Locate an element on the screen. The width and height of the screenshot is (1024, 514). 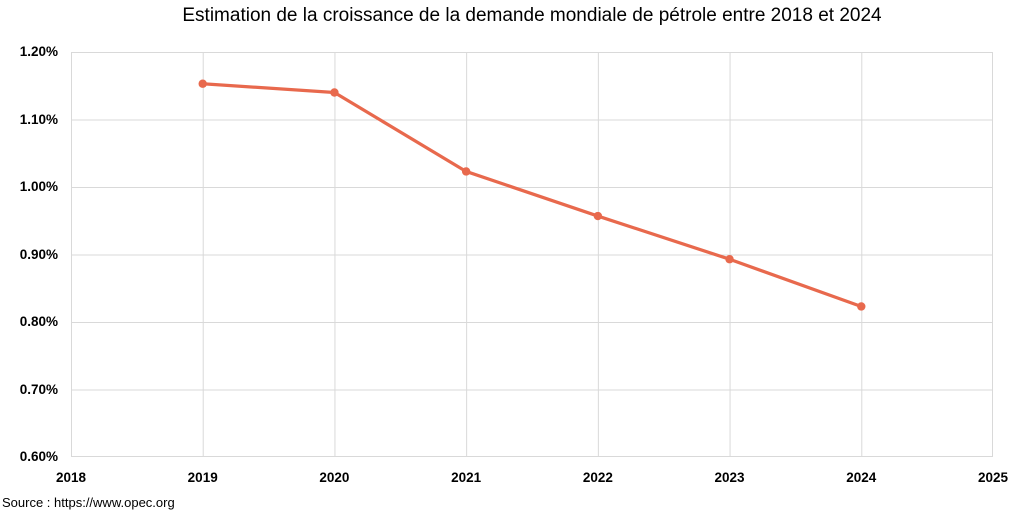
x-tick-label: 2019 is located at coordinates (202, 477).